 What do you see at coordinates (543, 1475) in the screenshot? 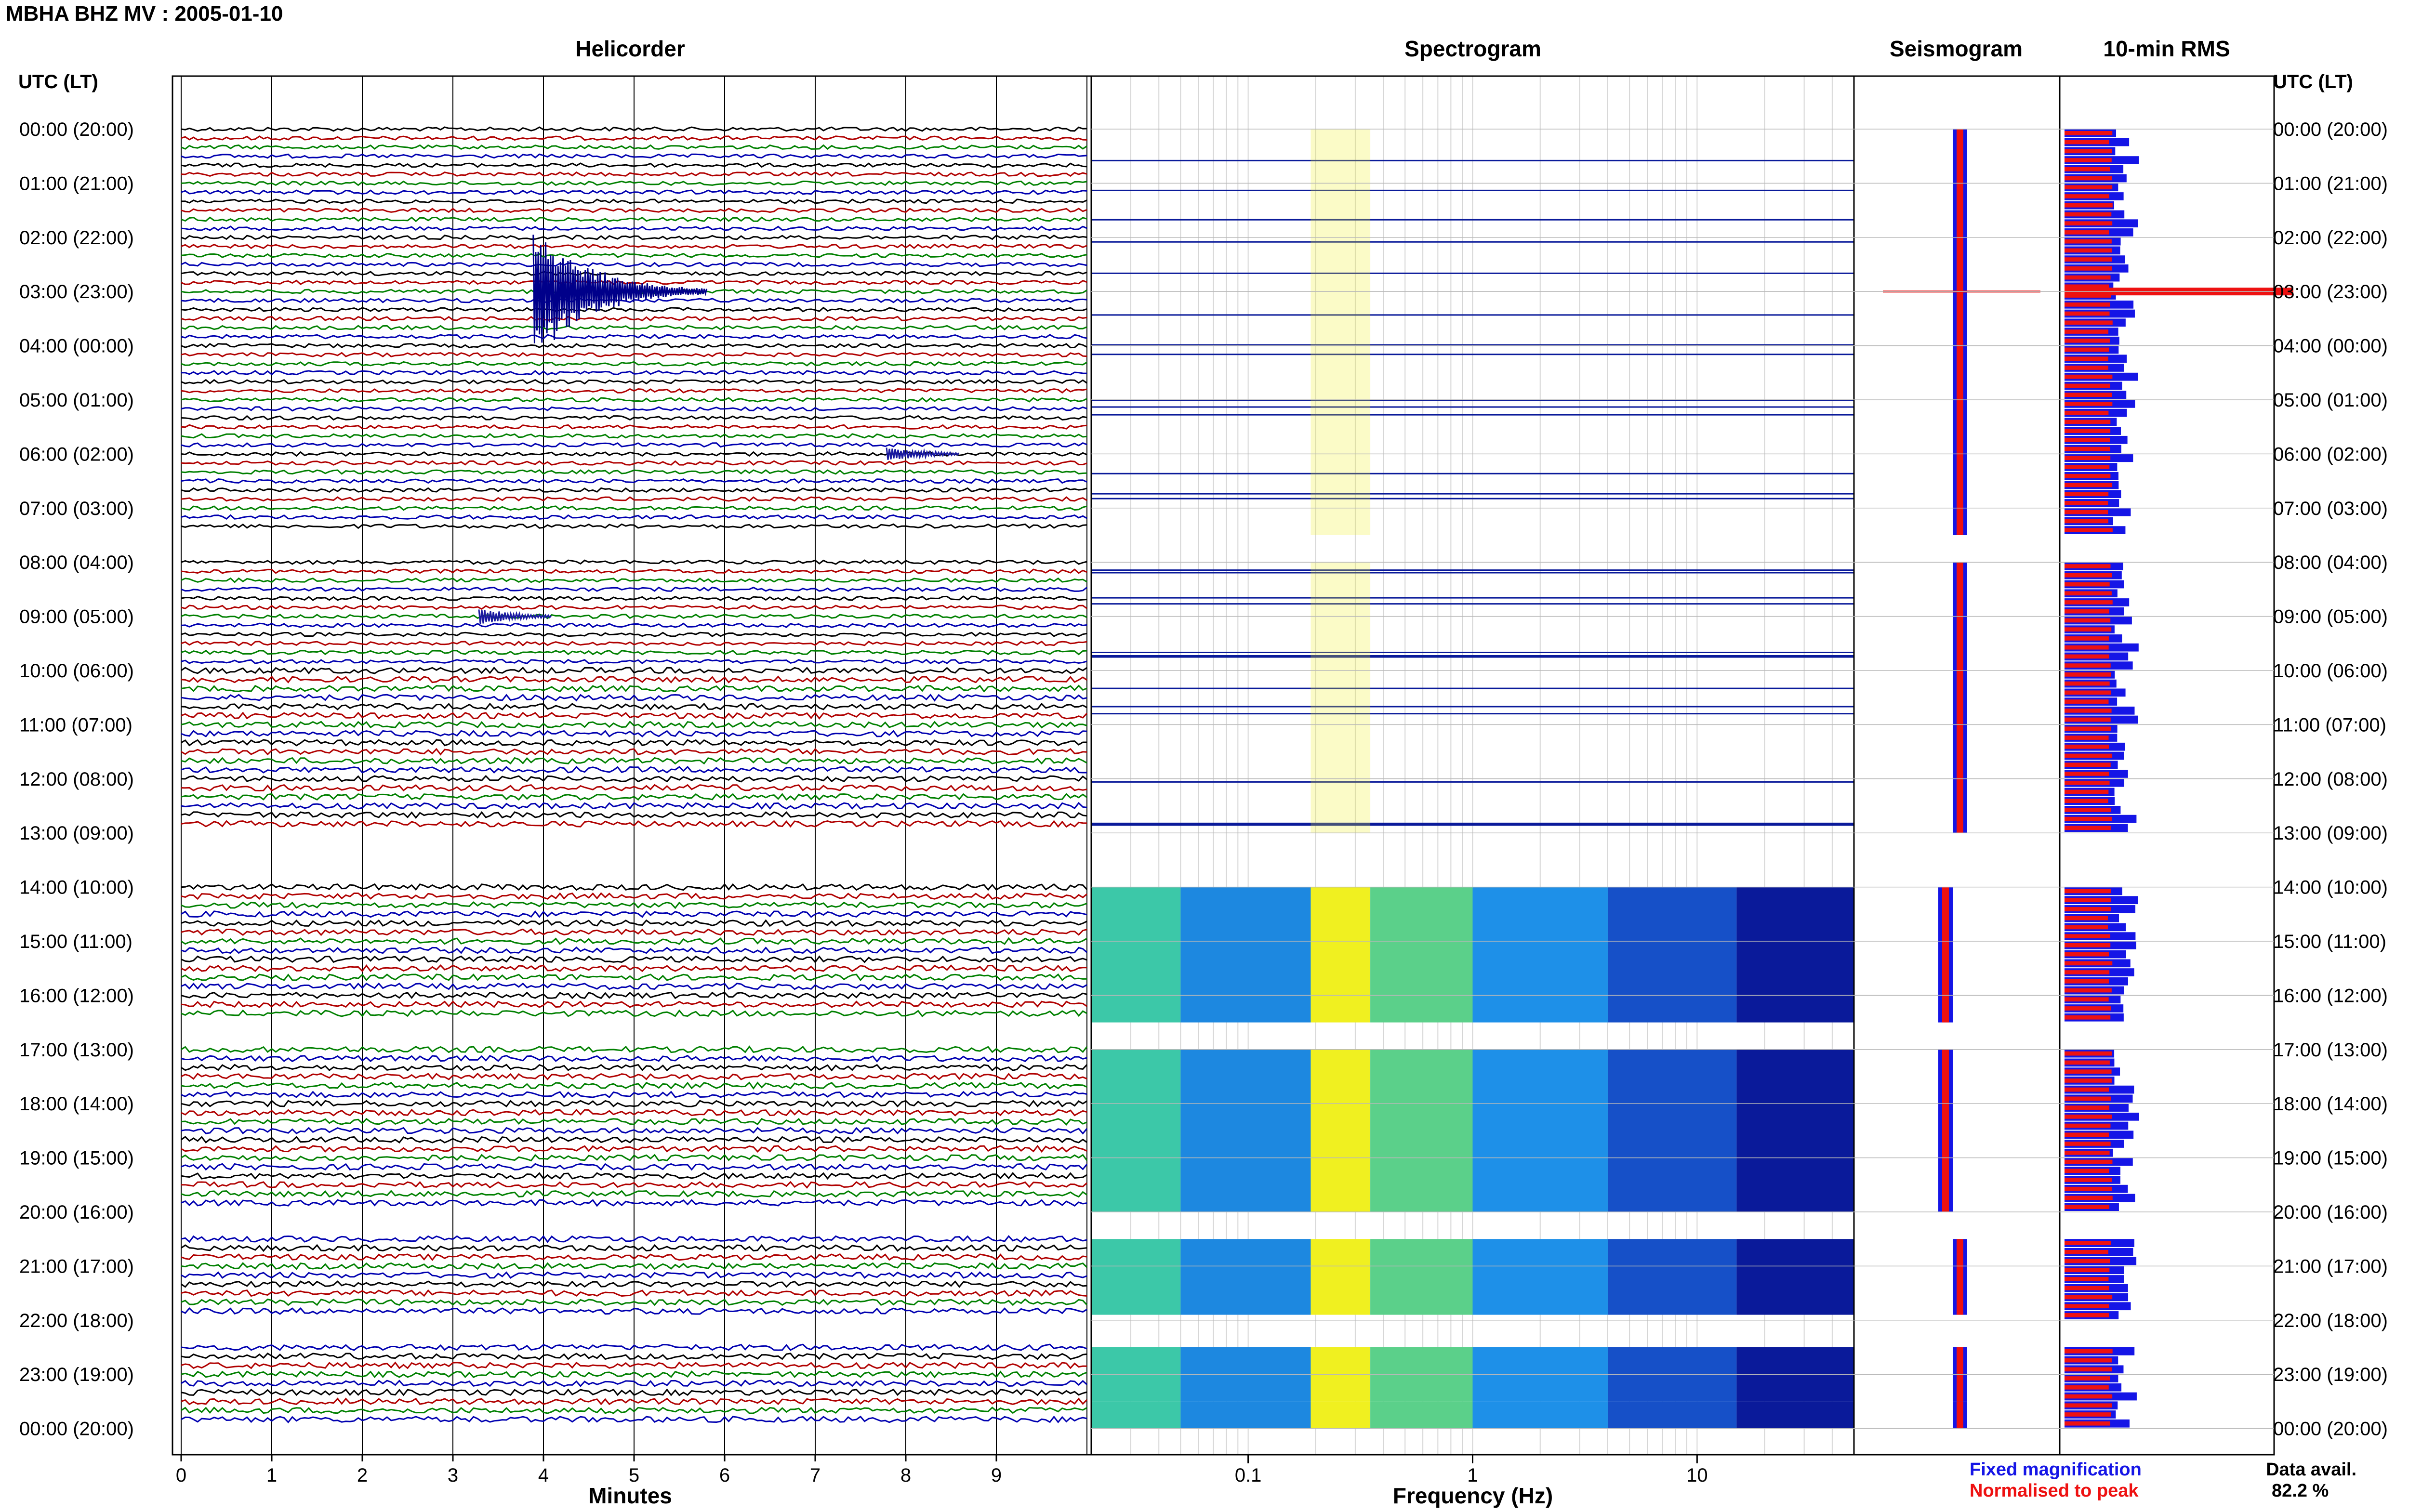
I see `minutes-tick-label: 4` at bounding box center [543, 1475].